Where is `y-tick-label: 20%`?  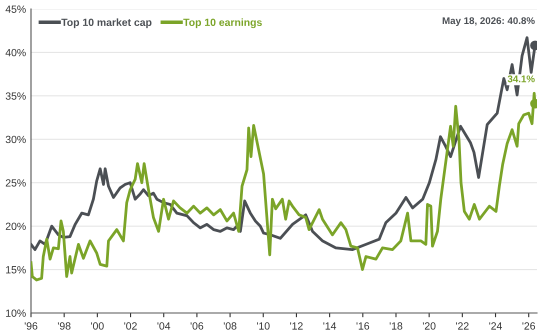 y-tick-label: 20% is located at coordinates (16, 226).